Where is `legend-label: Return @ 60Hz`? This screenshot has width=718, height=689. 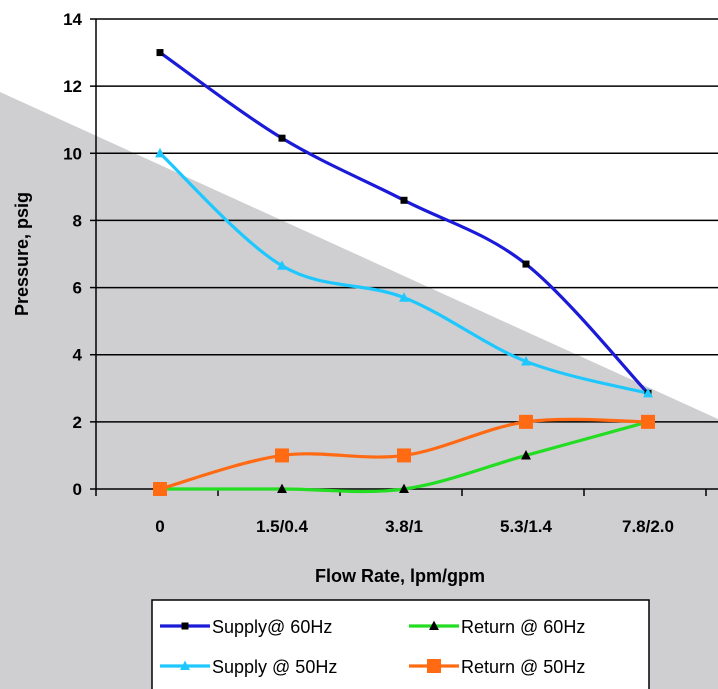 legend-label: Return @ 60Hz is located at coordinates (523, 627).